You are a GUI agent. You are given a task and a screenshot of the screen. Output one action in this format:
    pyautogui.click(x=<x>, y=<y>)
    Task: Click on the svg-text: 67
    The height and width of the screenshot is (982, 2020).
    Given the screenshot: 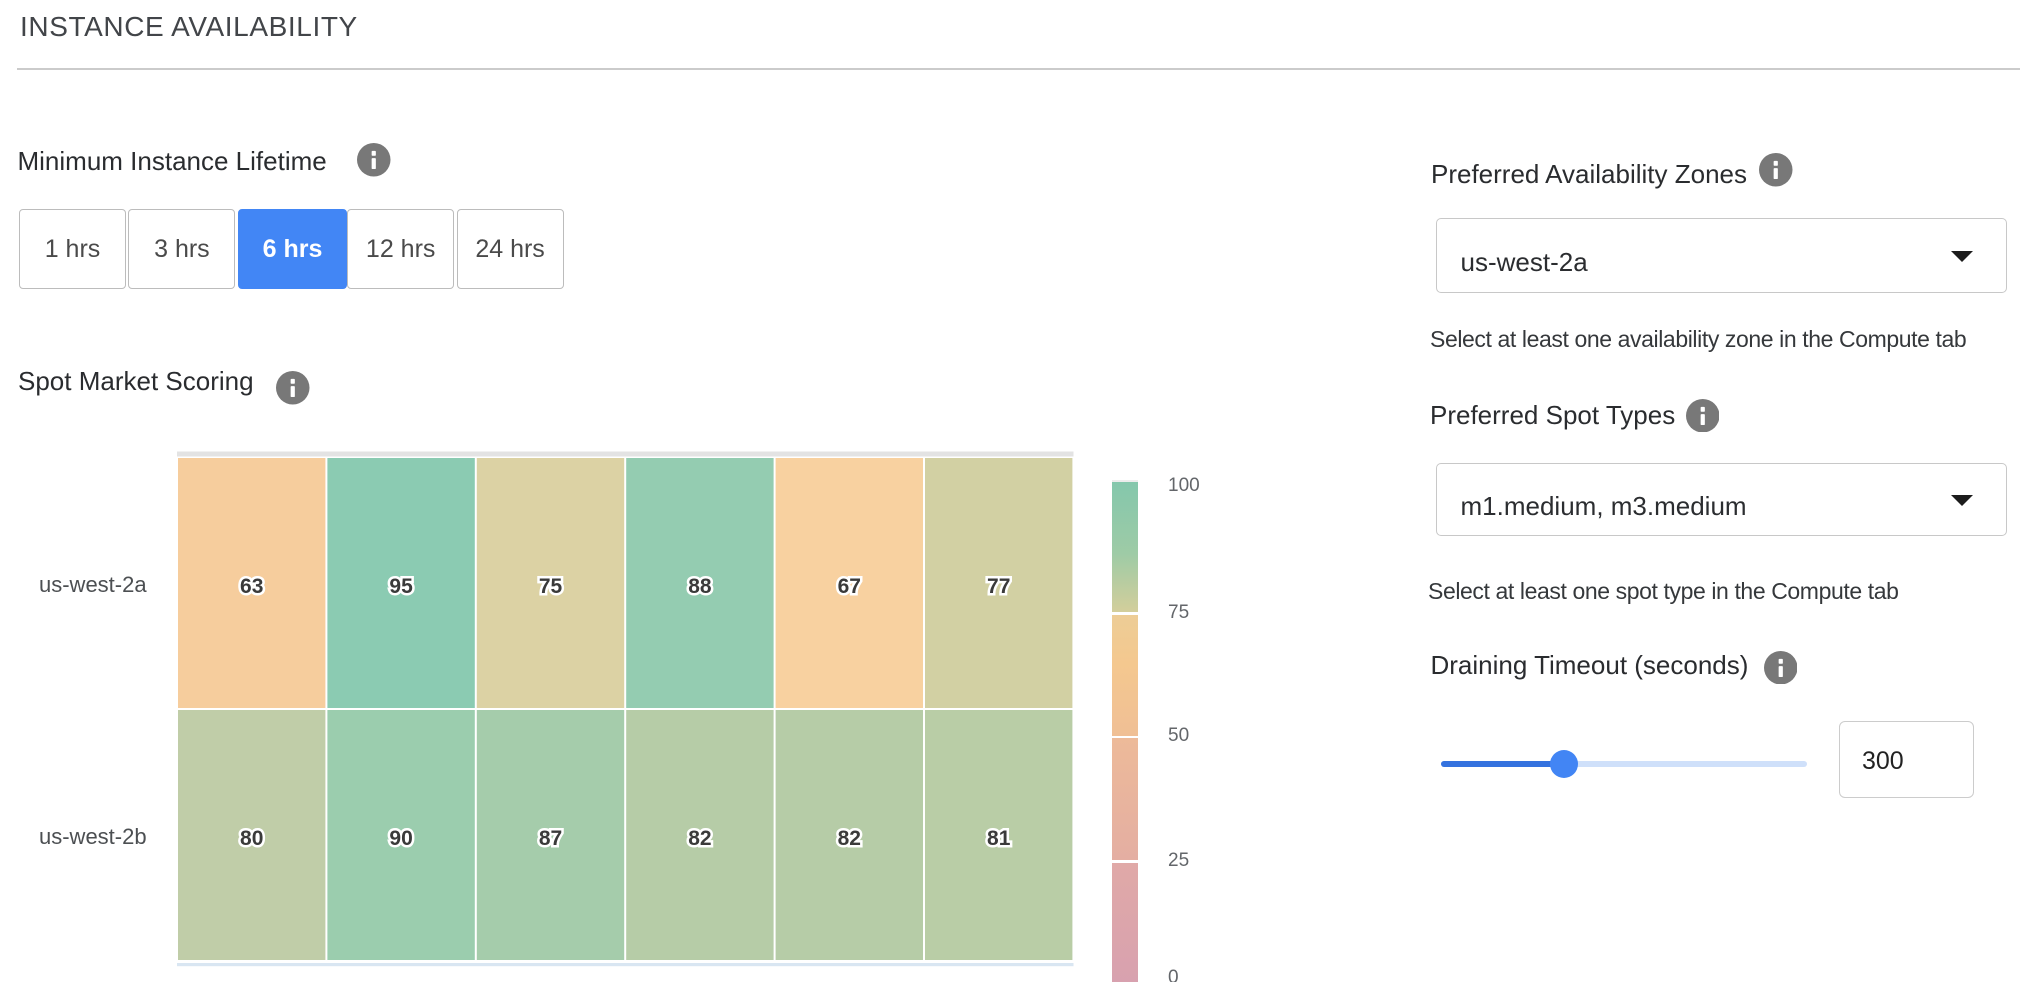 What is the action you would take?
    pyautogui.click(x=849, y=586)
    